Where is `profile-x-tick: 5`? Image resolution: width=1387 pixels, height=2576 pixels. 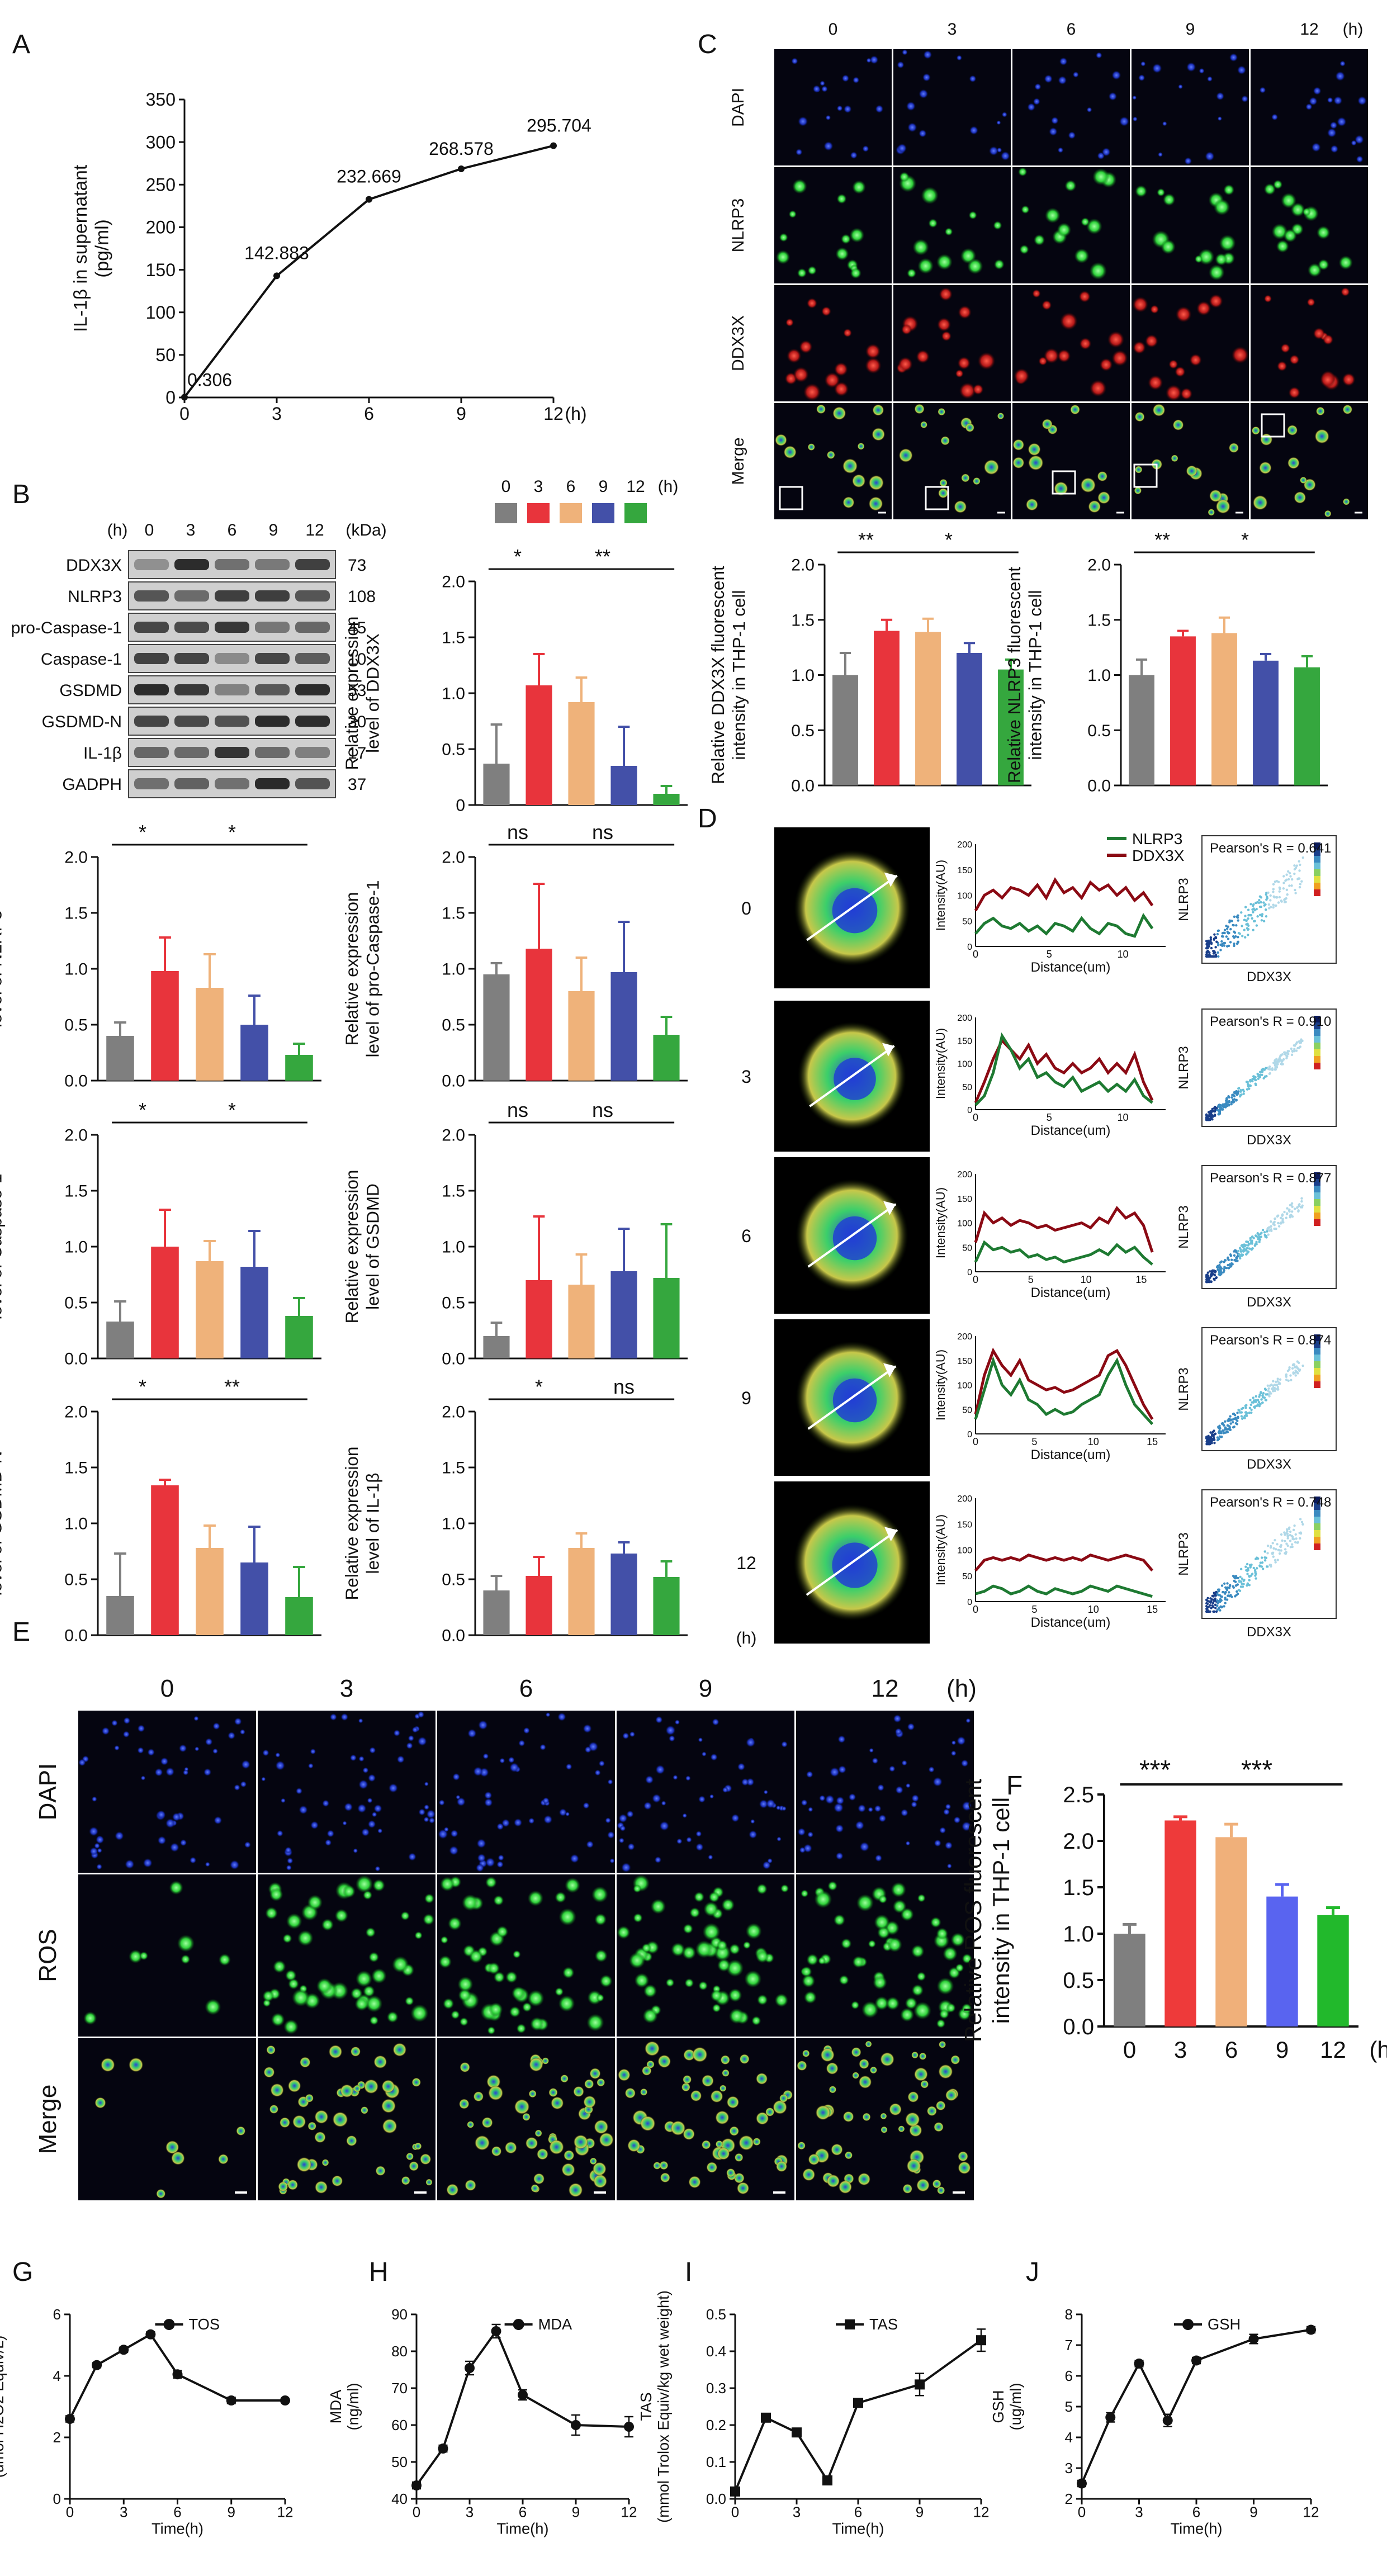
profile-x-tick: 5 is located at coordinates (1049, 955).